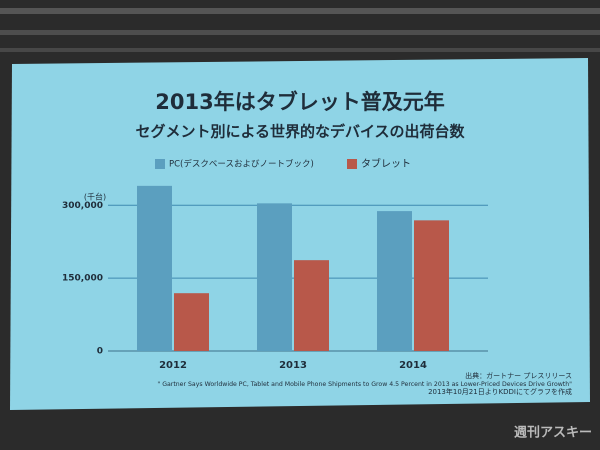 The width and height of the screenshot is (600, 450). What do you see at coordinates (82, 279) in the screenshot?
I see `y-tick-label: 150,000` at bounding box center [82, 279].